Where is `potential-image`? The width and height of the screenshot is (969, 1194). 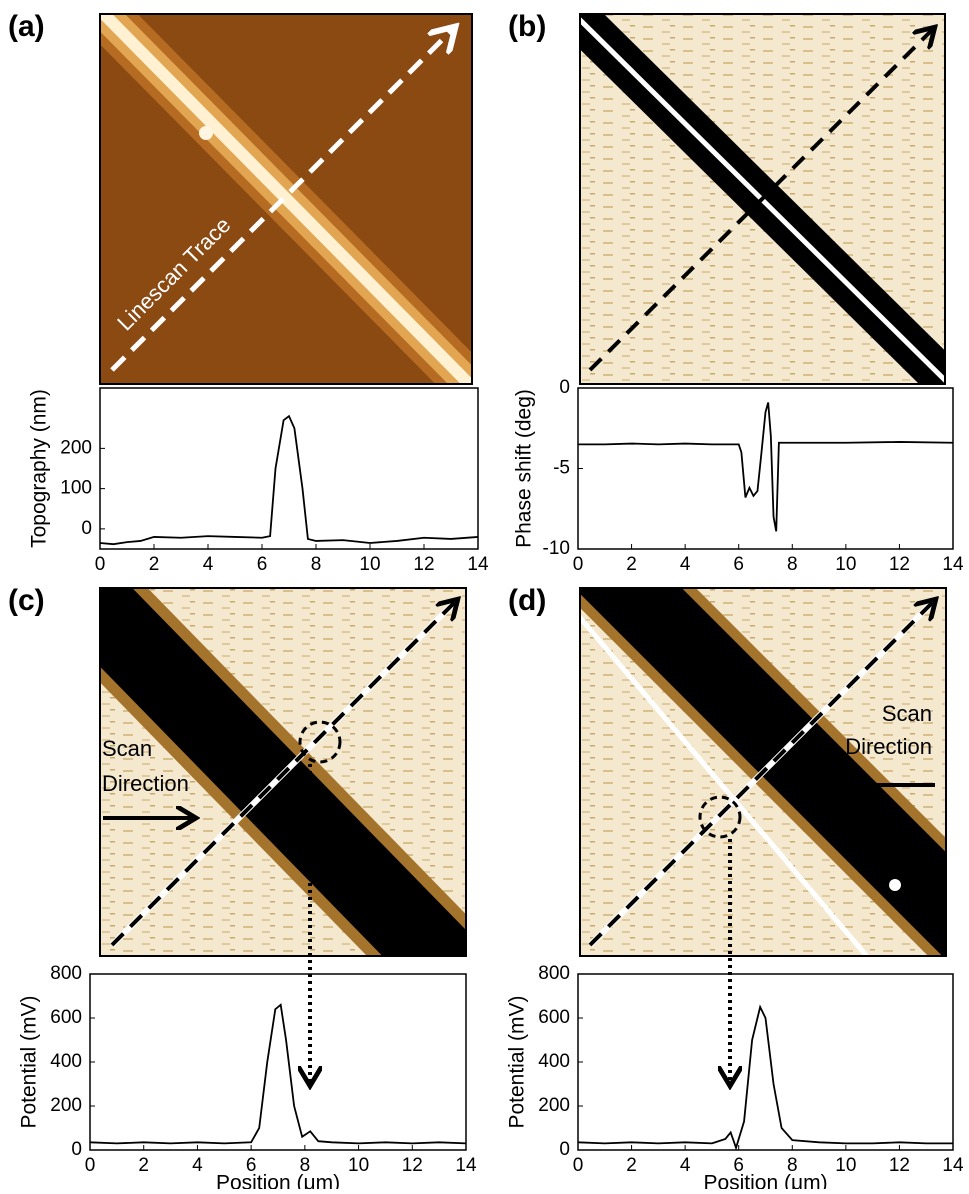
potential-image is located at coordinates (763, 772).